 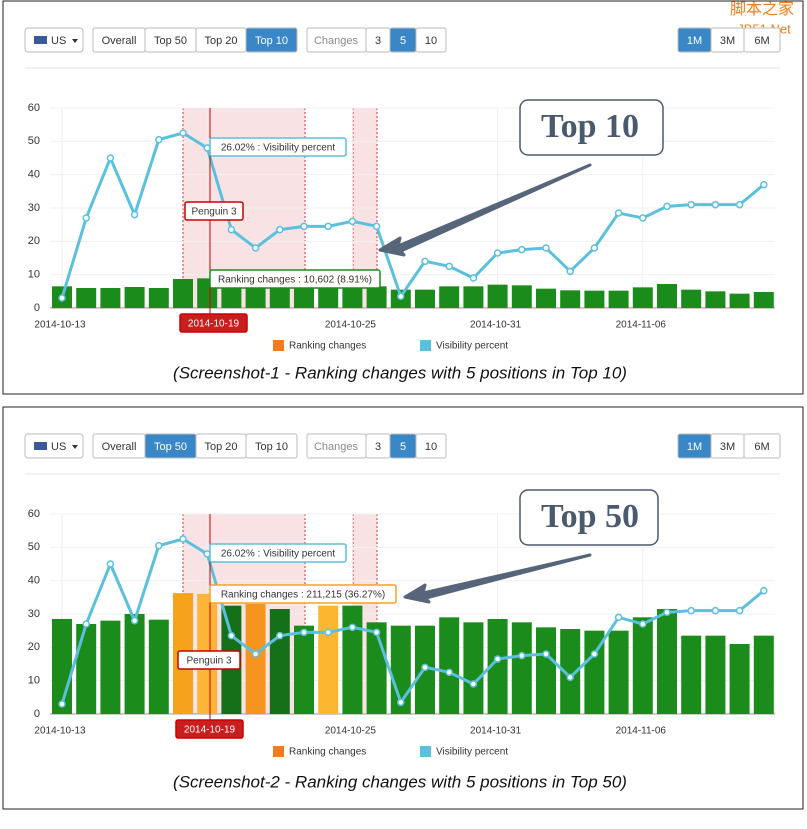 I want to click on event-date-box, so click(x=213, y=323).